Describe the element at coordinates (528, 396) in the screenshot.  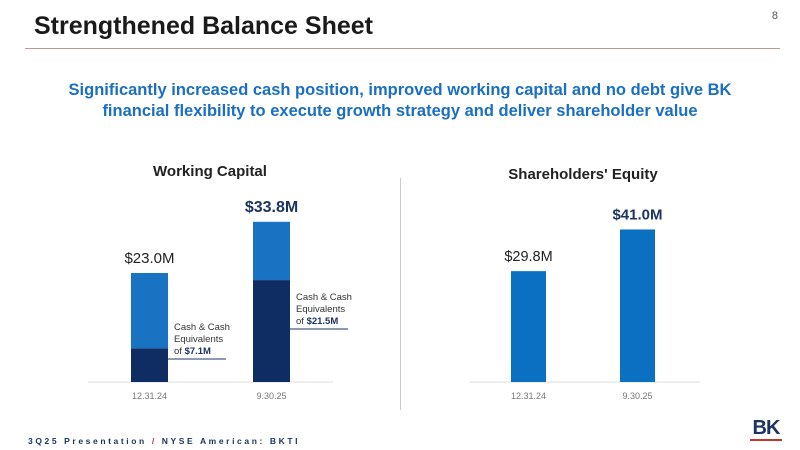
I see `equity-x-tick: 12.31.24` at that location.